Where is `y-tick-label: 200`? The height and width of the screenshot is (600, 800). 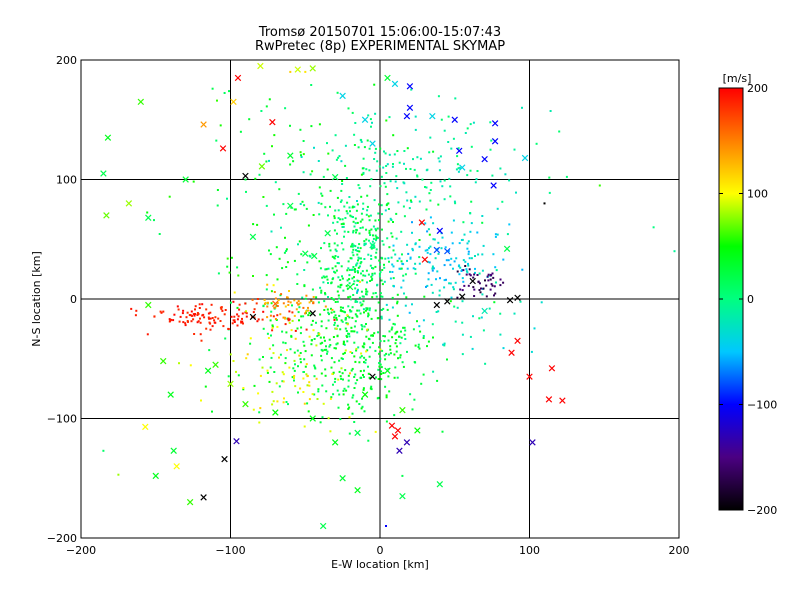 y-tick-label: 200 is located at coordinates (66, 60).